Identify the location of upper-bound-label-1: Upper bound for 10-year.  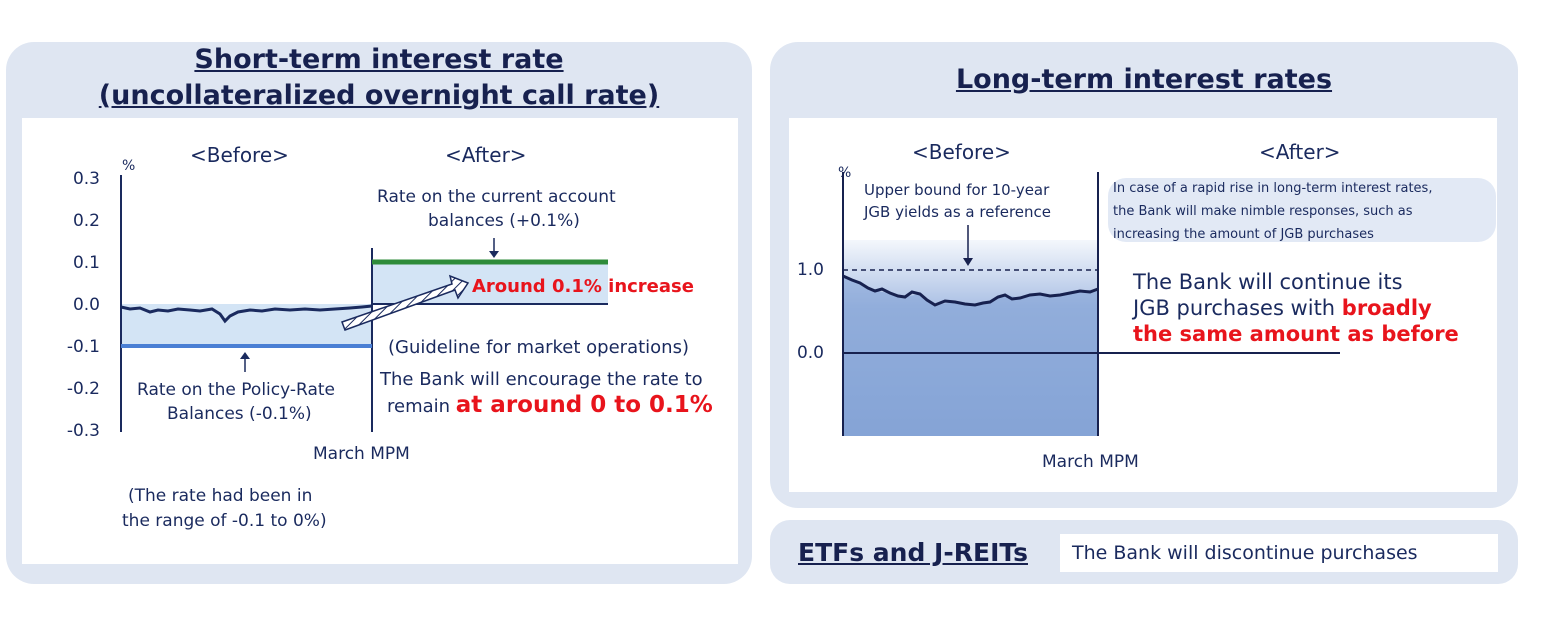
(957, 190).